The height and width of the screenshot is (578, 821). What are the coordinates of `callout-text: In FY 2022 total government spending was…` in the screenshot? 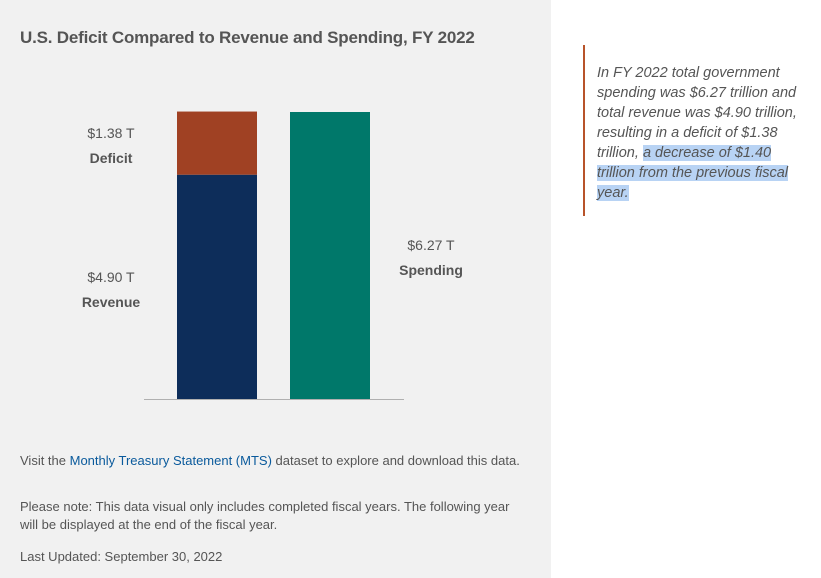 It's located at (702, 133).